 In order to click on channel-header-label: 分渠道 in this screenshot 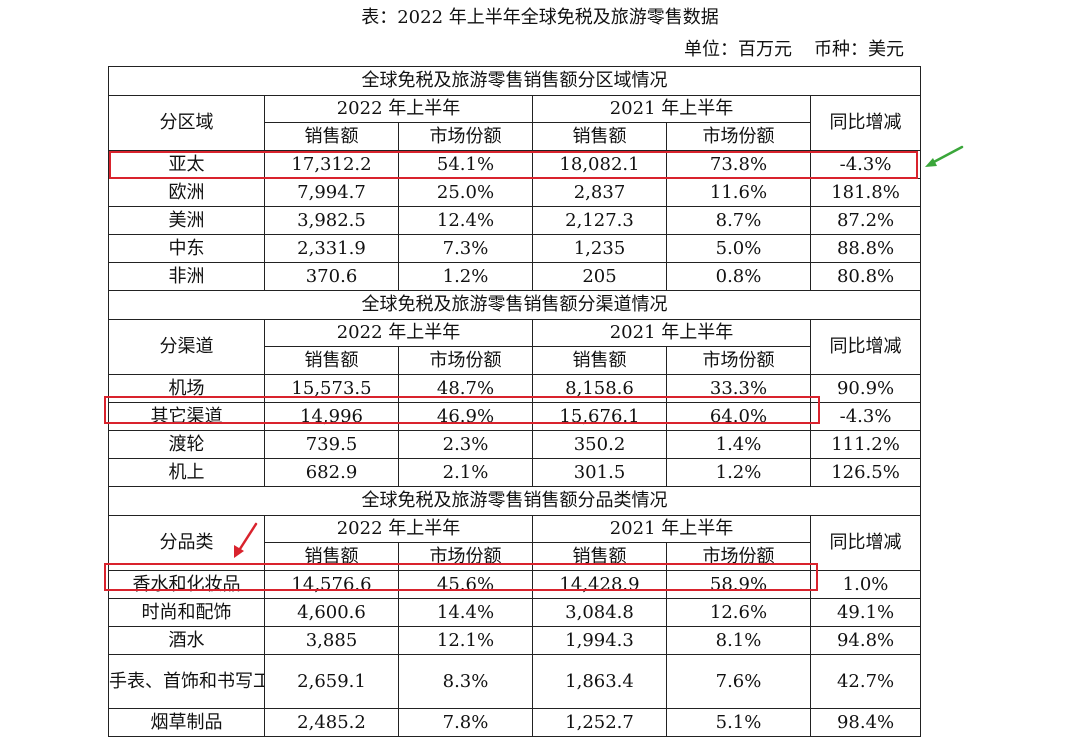, I will do `click(186, 347)`.